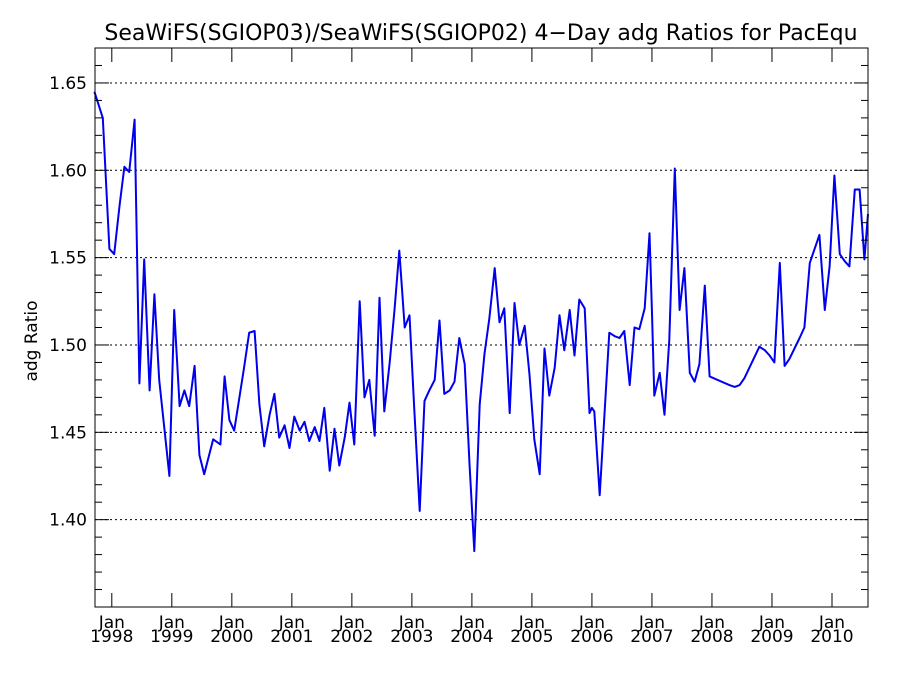  What do you see at coordinates (291, 637) in the screenshot?
I see `x-tick-label-year: 2001` at bounding box center [291, 637].